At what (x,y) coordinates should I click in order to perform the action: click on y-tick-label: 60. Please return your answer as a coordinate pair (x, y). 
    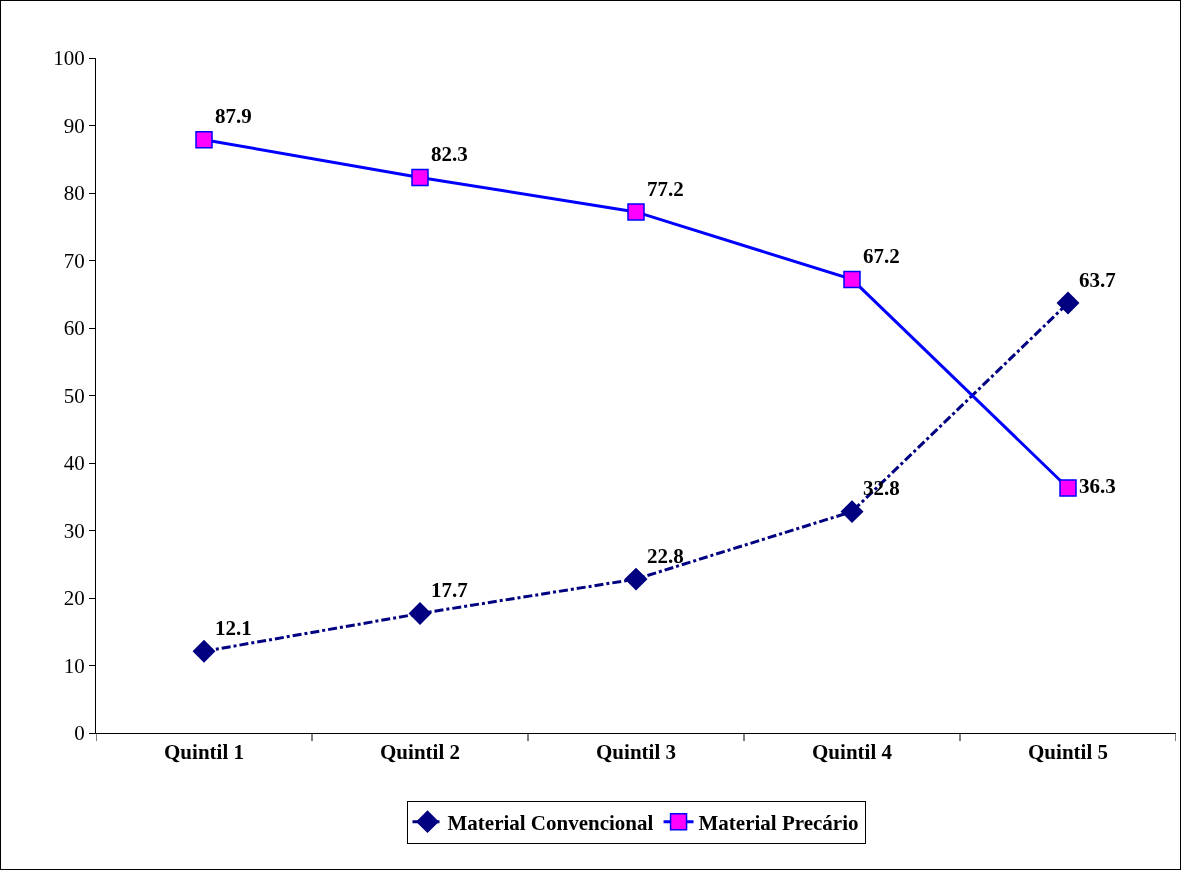
    Looking at the image, I should click on (74, 328).